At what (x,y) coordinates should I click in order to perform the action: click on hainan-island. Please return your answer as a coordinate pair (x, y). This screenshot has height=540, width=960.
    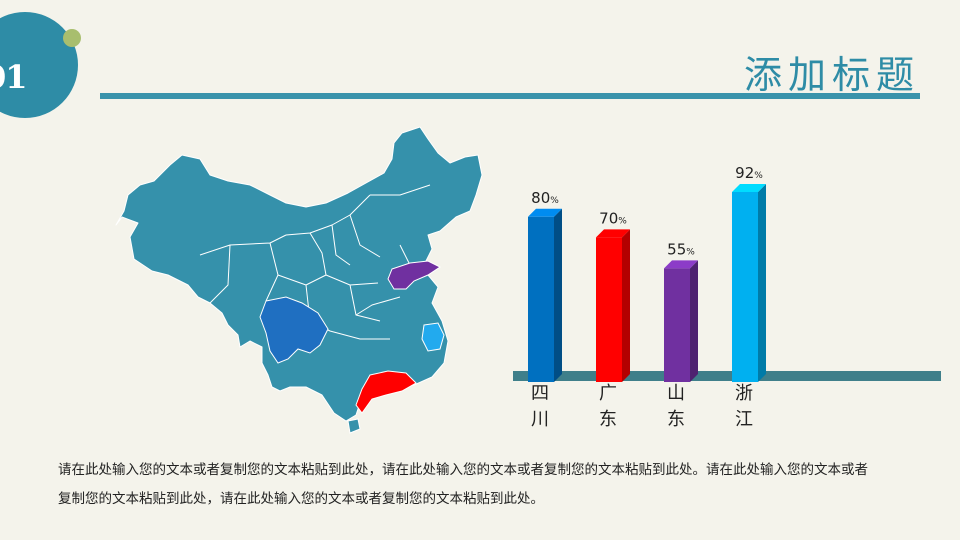
    Looking at the image, I should click on (354, 426).